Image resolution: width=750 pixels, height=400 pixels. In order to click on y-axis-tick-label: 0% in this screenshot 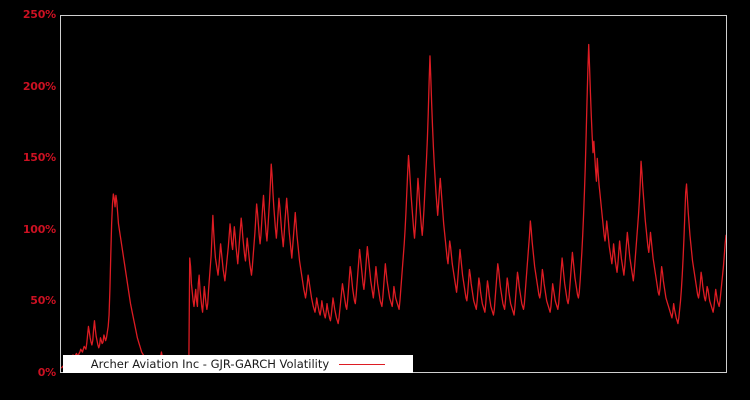, I will do `click(46, 372)`.